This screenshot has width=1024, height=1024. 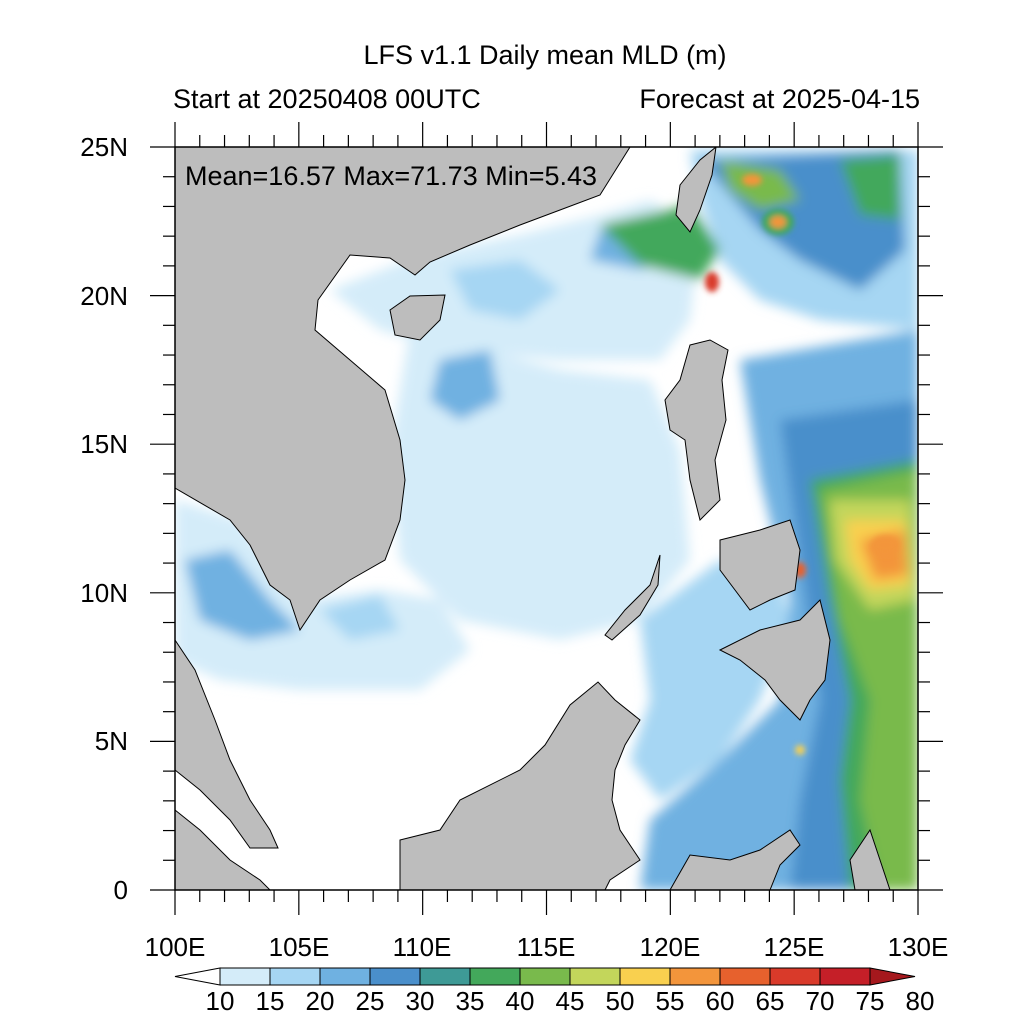 I want to click on colorbar-label: 50, so click(x=620, y=1001).